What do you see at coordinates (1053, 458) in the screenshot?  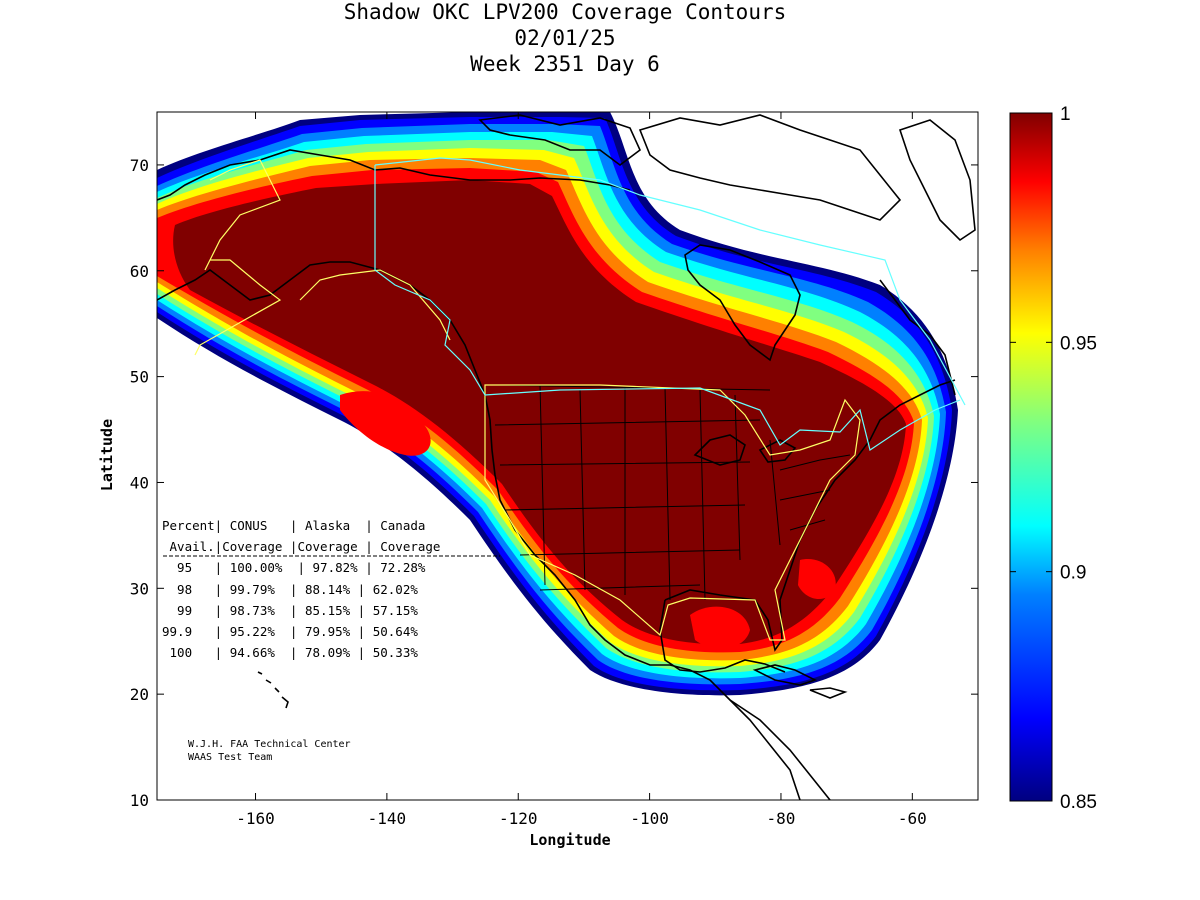 I see `colorbar-ticks: 0.85 0.9 0.95 1` at bounding box center [1053, 458].